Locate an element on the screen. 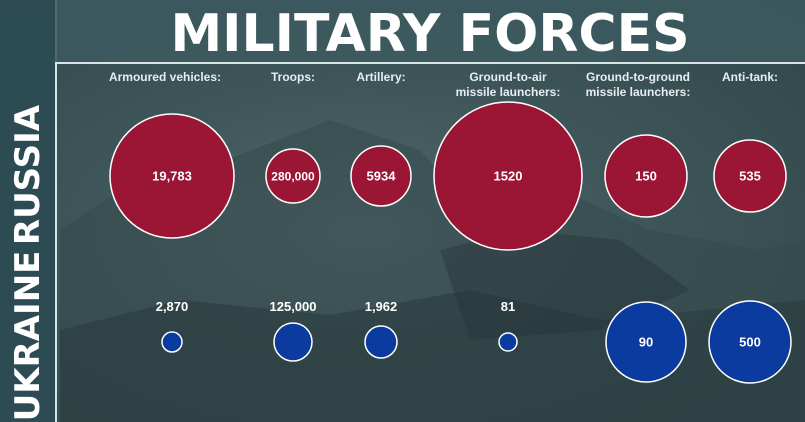 The height and width of the screenshot is (422, 805). value-label-ukraine-5: 500 is located at coordinates (750, 342).